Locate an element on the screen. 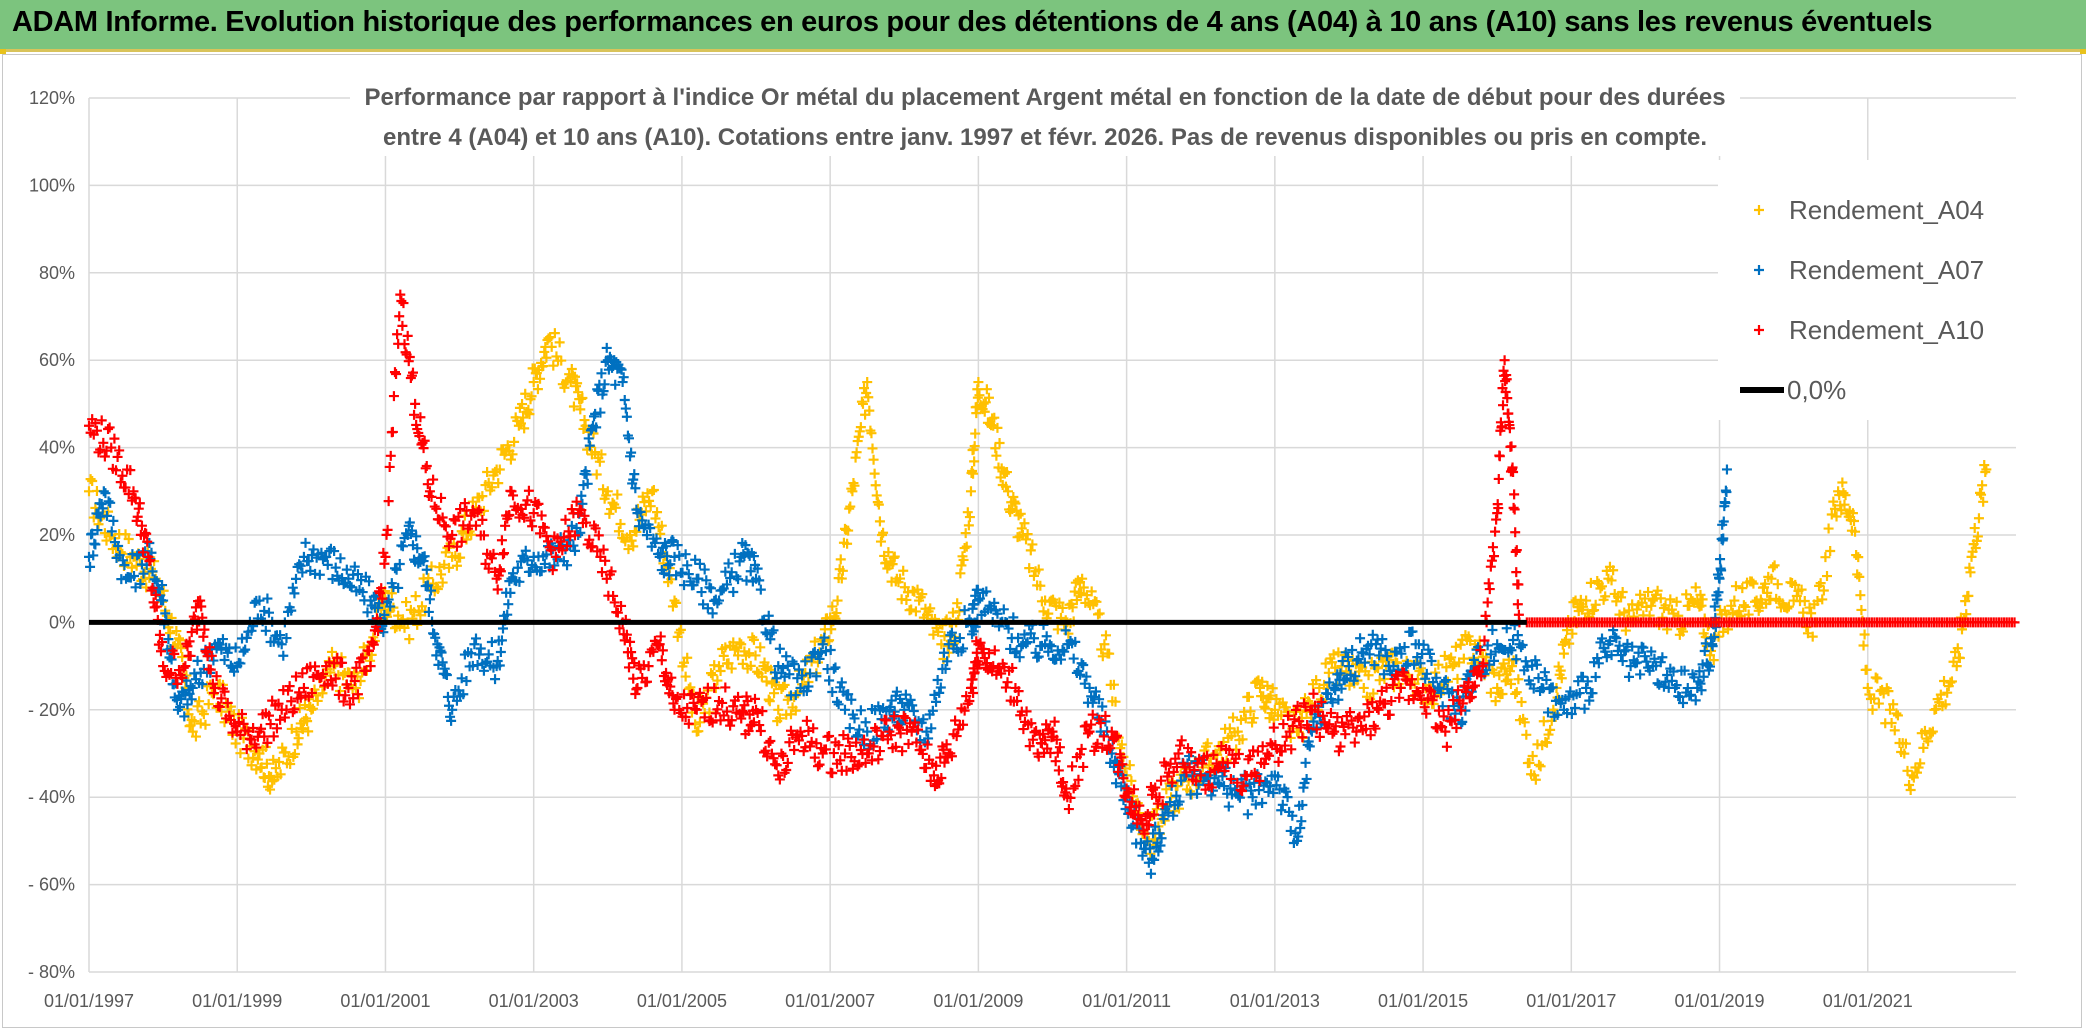 The image size is (2086, 1031). x-tick-label: 01/01/2009 is located at coordinates (978, 1001).